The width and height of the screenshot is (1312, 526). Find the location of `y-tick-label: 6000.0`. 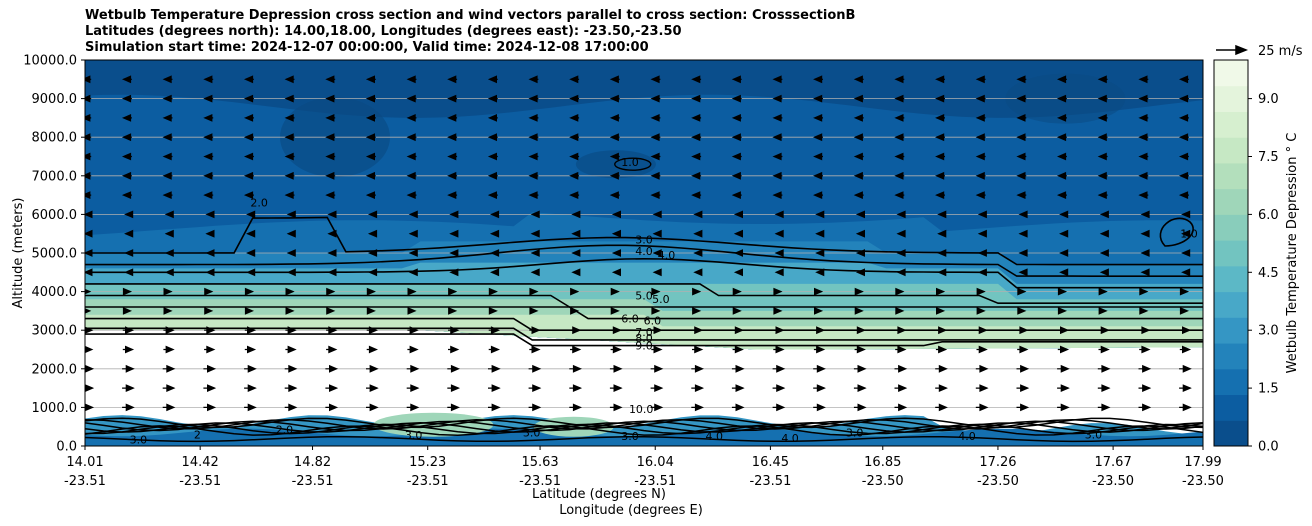

y-tick-label: 6000.0 is located at coordinates (55, 215).